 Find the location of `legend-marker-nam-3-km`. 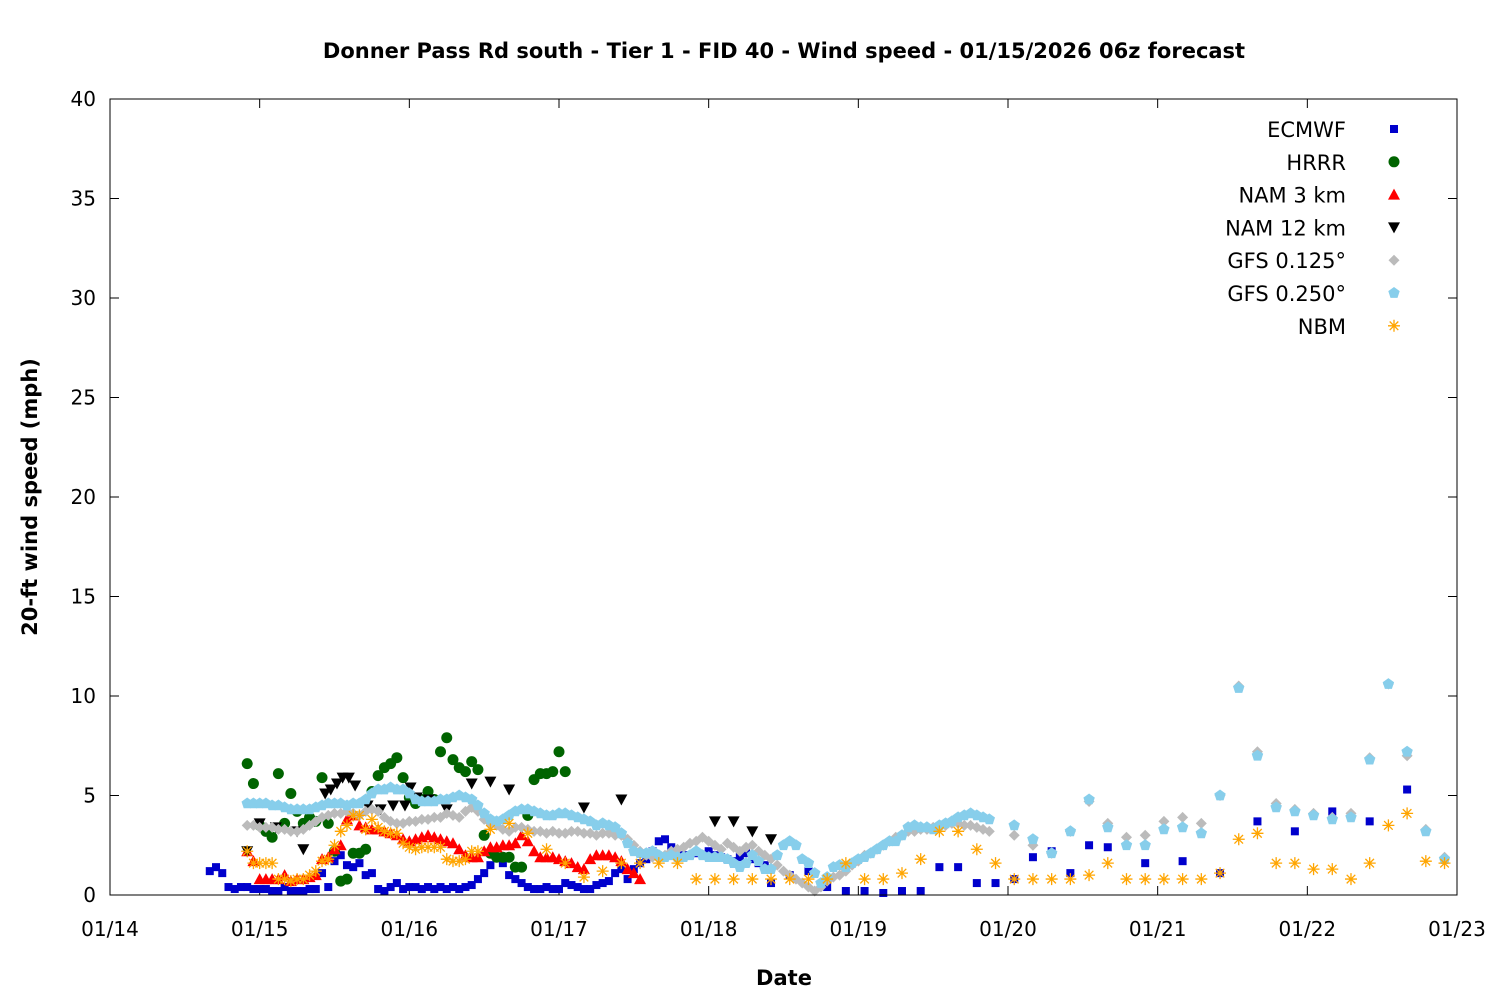

legend-marker-nam-3-km is located at coordinates (1394, 194).